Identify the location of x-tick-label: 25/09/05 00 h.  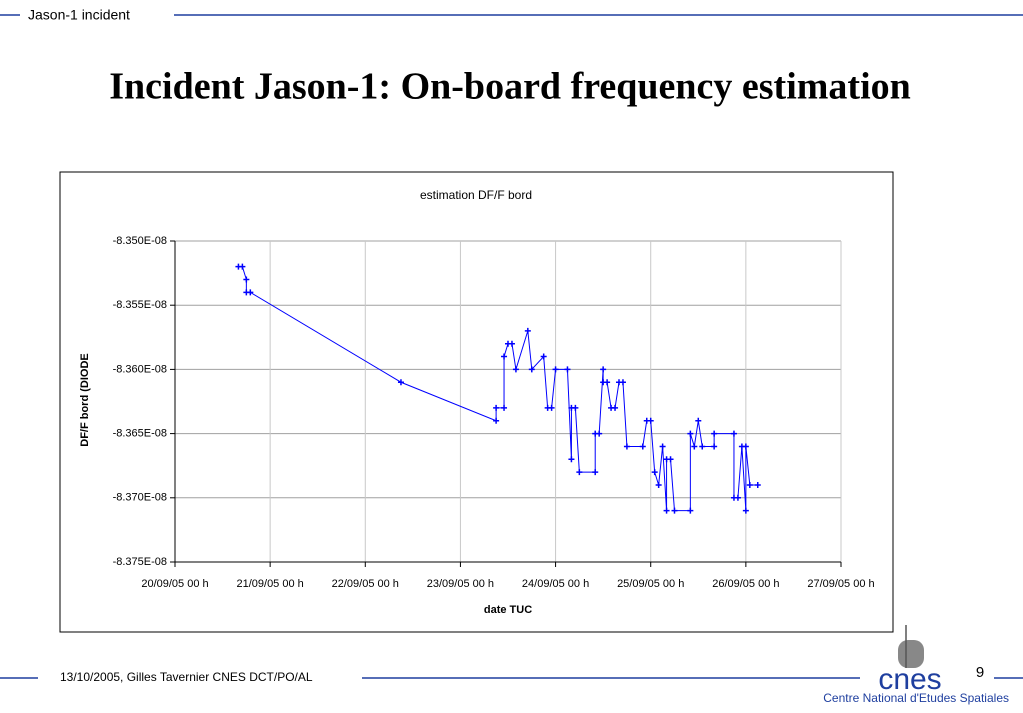
(650, 584).